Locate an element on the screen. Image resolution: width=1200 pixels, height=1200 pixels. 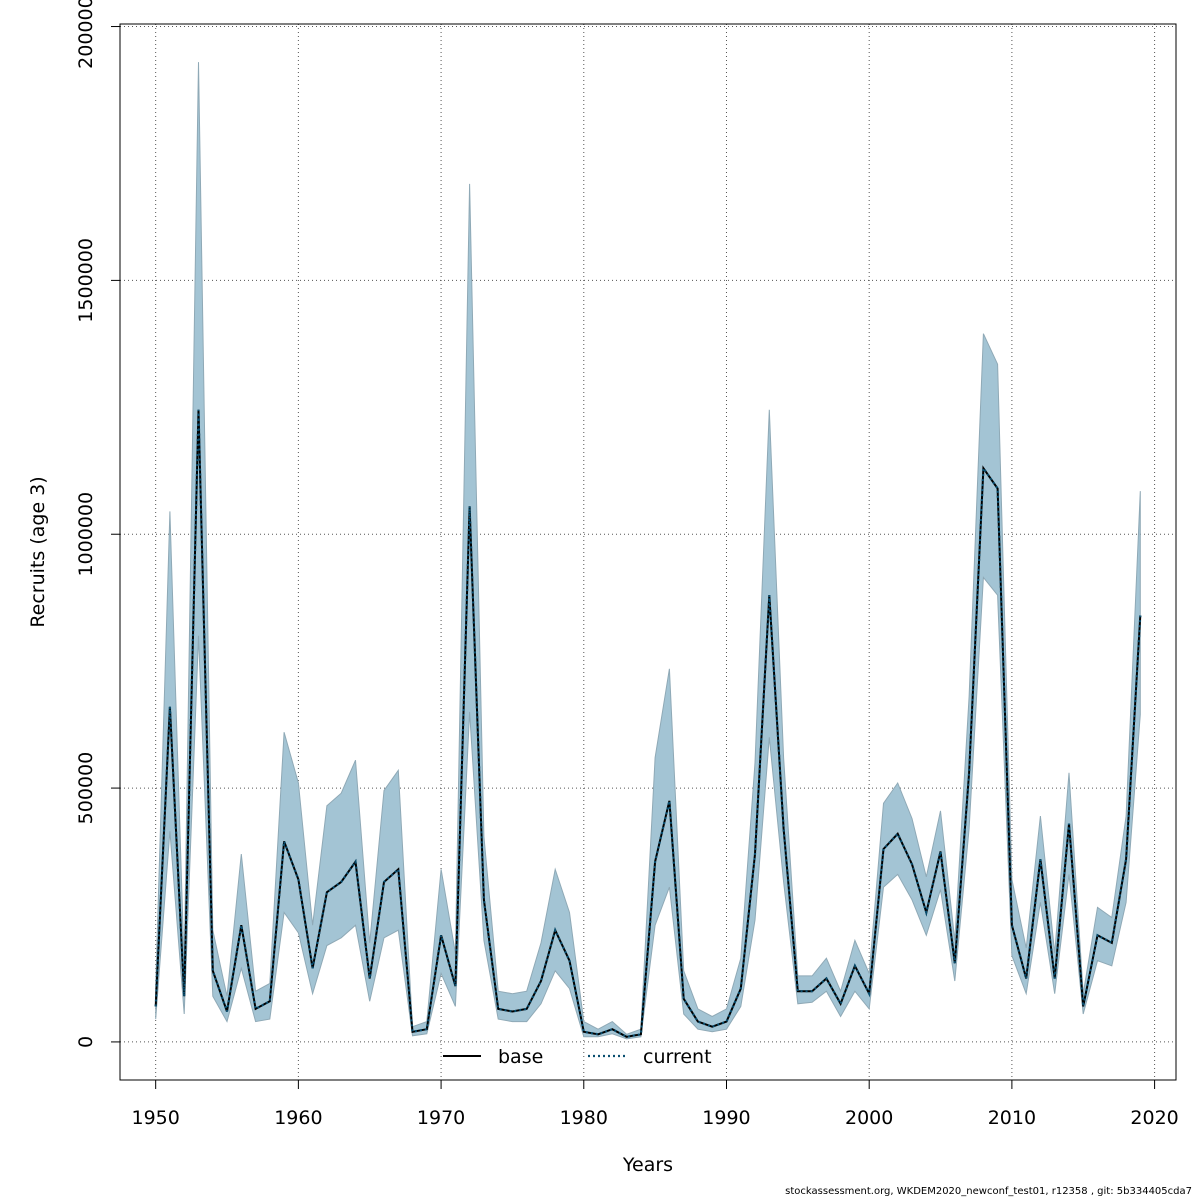
legend: base current is located at coordinates (577, 1057).